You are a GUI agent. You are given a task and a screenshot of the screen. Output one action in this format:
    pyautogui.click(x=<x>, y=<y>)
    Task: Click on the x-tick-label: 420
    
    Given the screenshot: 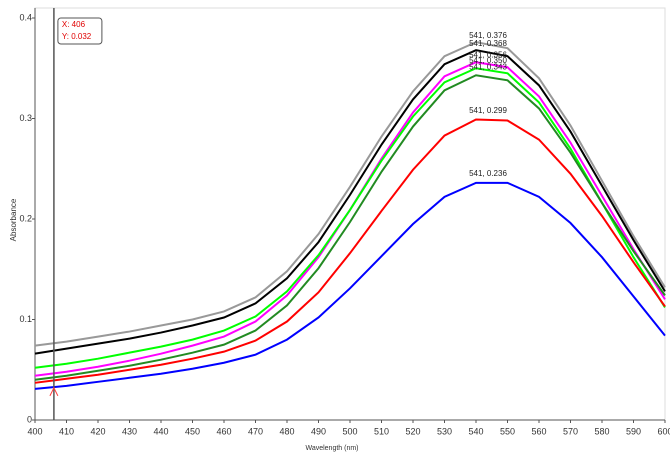 What is the action you would take?
    pyautogui.click(x=97, y=431)
    